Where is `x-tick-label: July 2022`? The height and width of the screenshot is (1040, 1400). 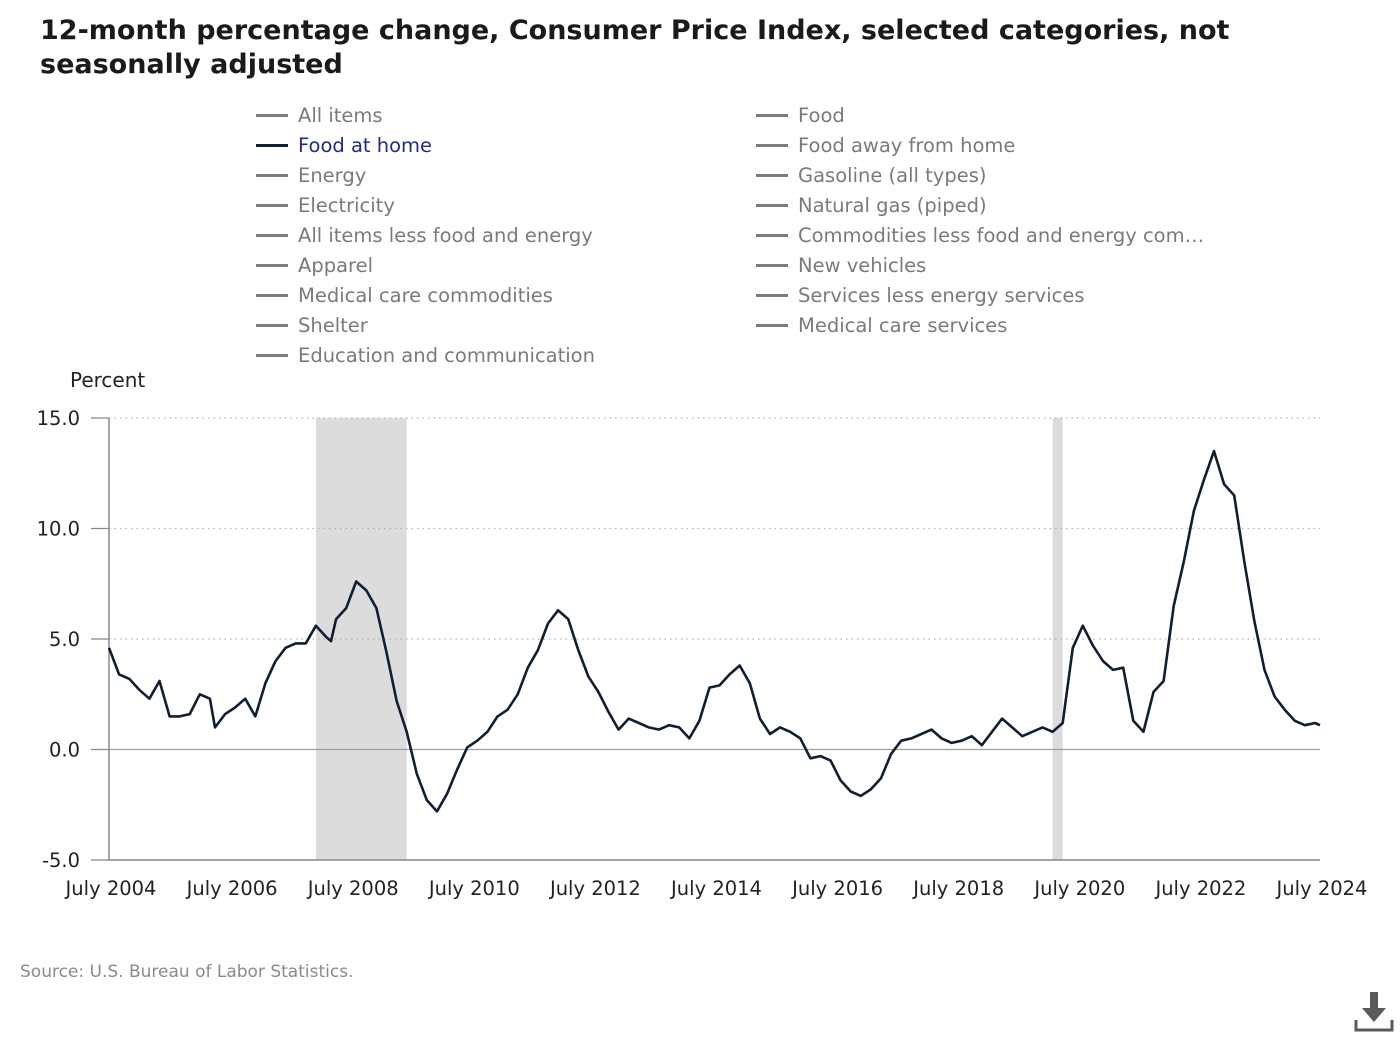
x-tick-label: July 2022 is located at coordinates (1199, 888).